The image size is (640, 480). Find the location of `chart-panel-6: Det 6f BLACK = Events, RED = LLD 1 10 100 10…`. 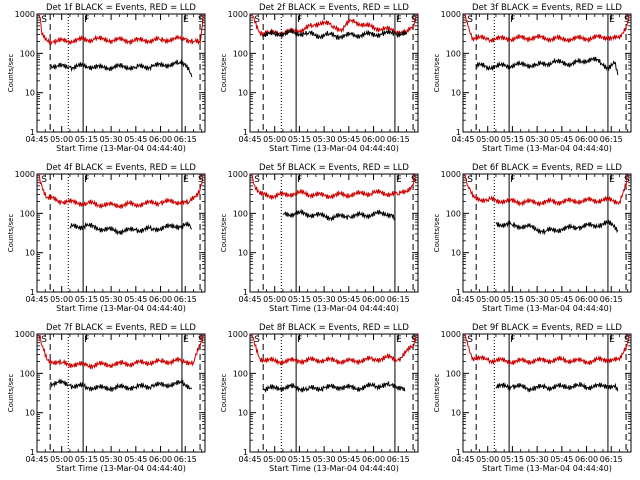

chart-panel-6: Det 6f BLACK = Events, RED = LLD 1 10 100 10… is located at coordinates (532, 238).